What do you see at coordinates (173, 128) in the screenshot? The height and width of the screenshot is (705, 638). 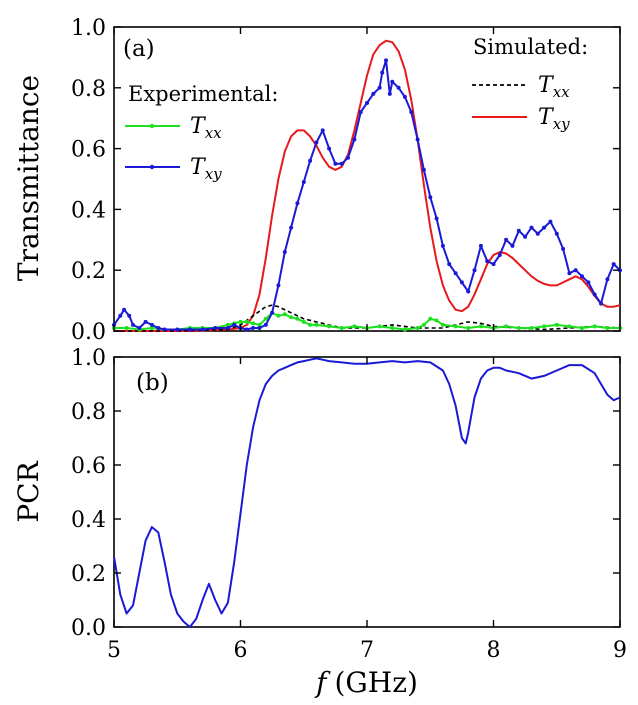 I see `legend-entry-exp-txx: Txx` at bounding box center [173, 128].